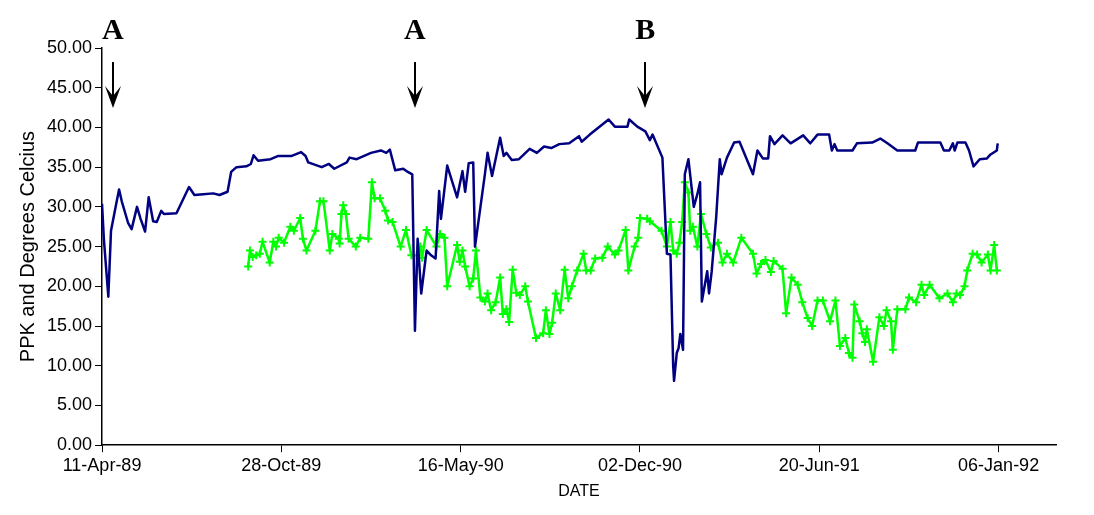 Image resolution: width=1094 pixels, height=515 pixels. Describe the element at coordinates (645, 28) in the screenshot. I see `ref-line-label: B` at that location.